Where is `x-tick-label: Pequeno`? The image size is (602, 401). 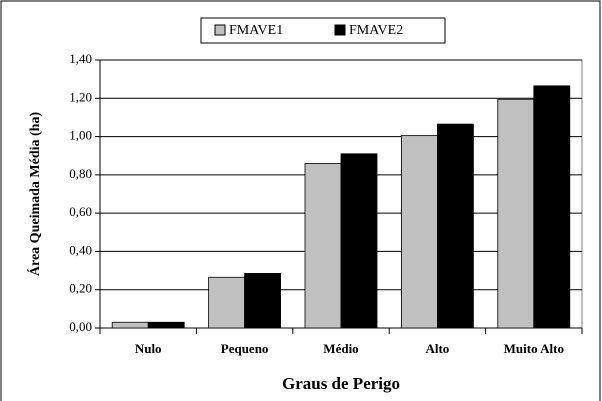 x-tick-label: Pequeno is located at coordinates (245, 348).